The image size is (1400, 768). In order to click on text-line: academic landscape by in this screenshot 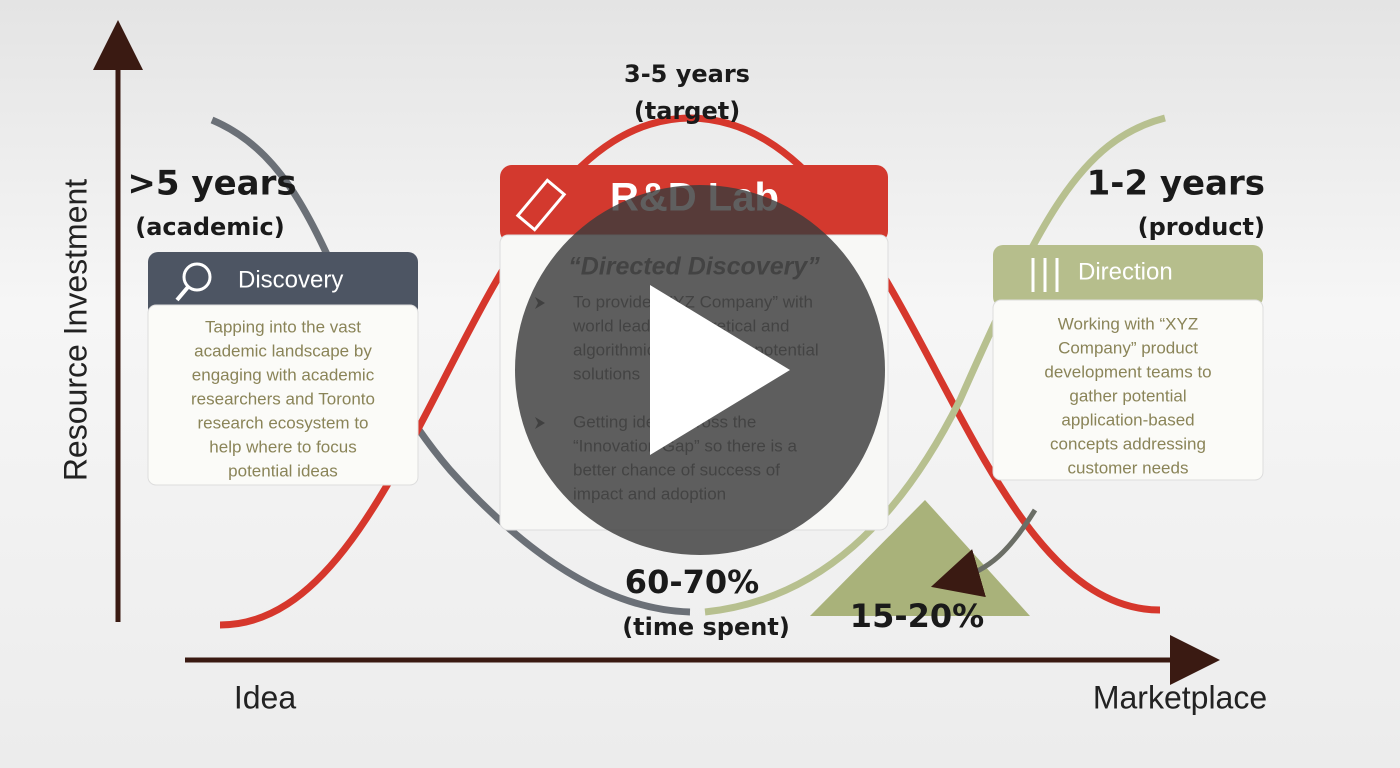, I will do `click(283, 350)`.